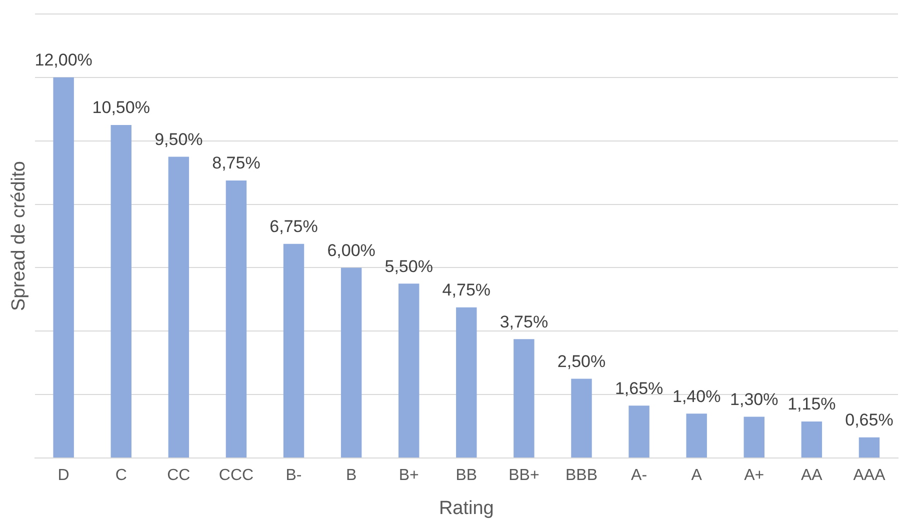 This screenshot has width=904, height=524. Describe the element at coordinates (64, 475) in the screenshot. I see `x-tick-label: D` at that location.